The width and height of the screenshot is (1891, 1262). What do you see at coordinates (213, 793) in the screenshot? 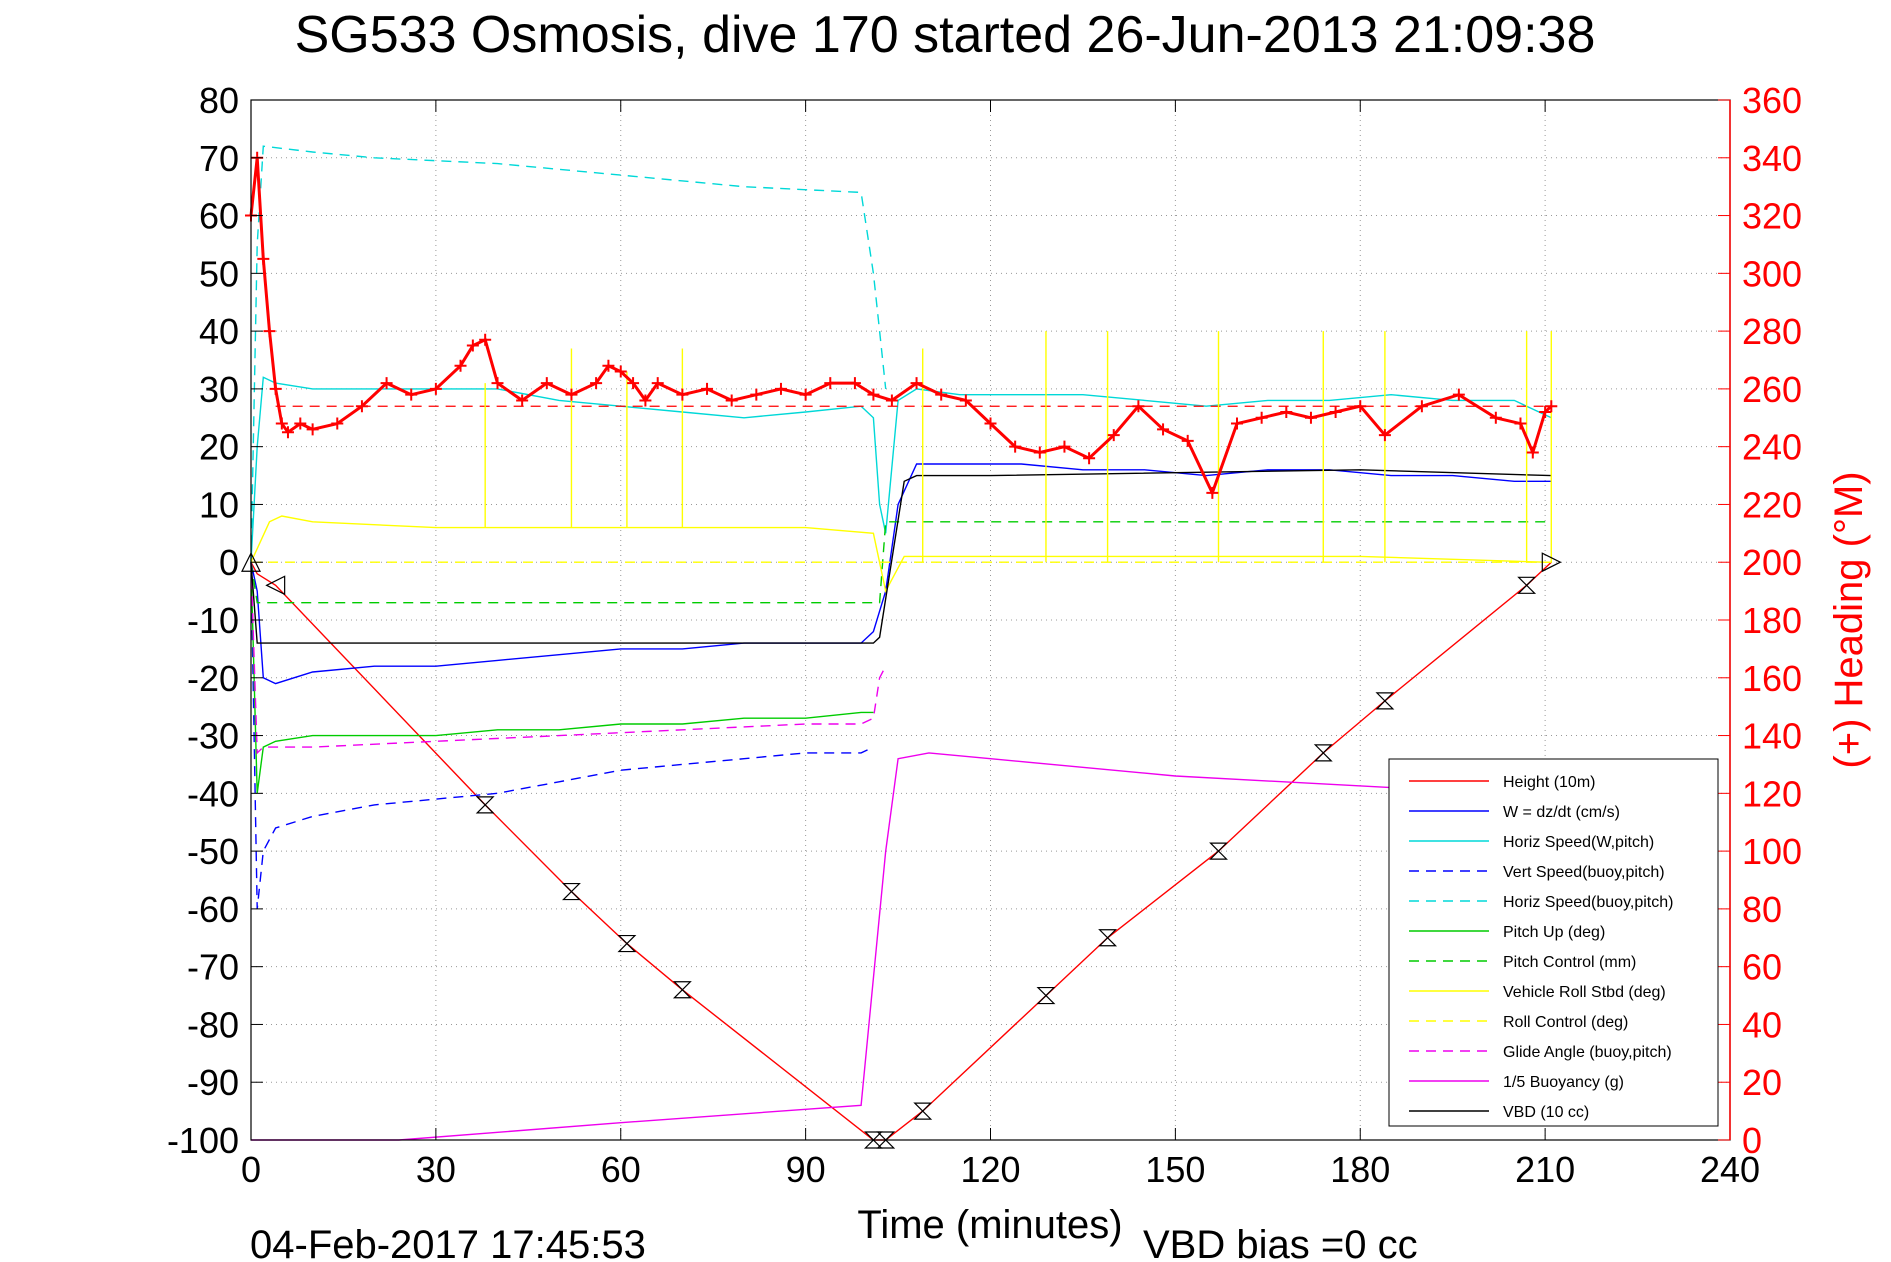
I see `y-left-tick-label: -40` at bounding box center [213, 793].